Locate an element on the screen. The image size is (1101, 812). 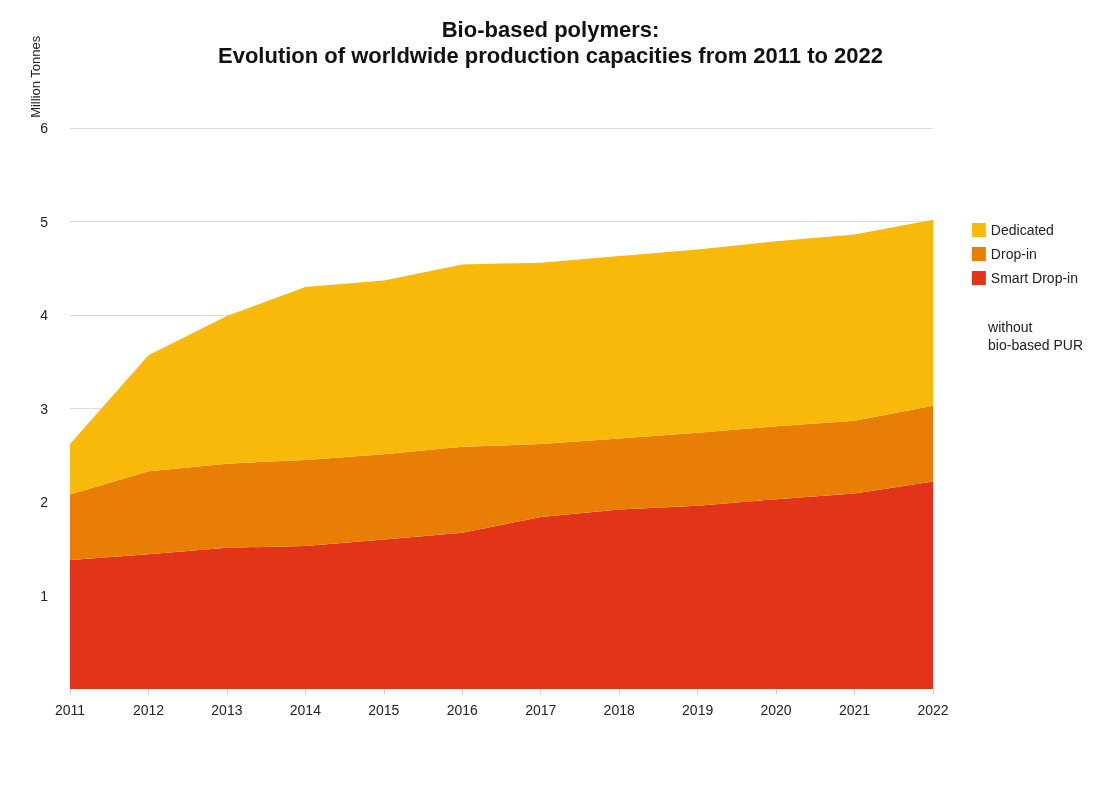
x-tick-label: 2012 is located at coordinates (148, 710).